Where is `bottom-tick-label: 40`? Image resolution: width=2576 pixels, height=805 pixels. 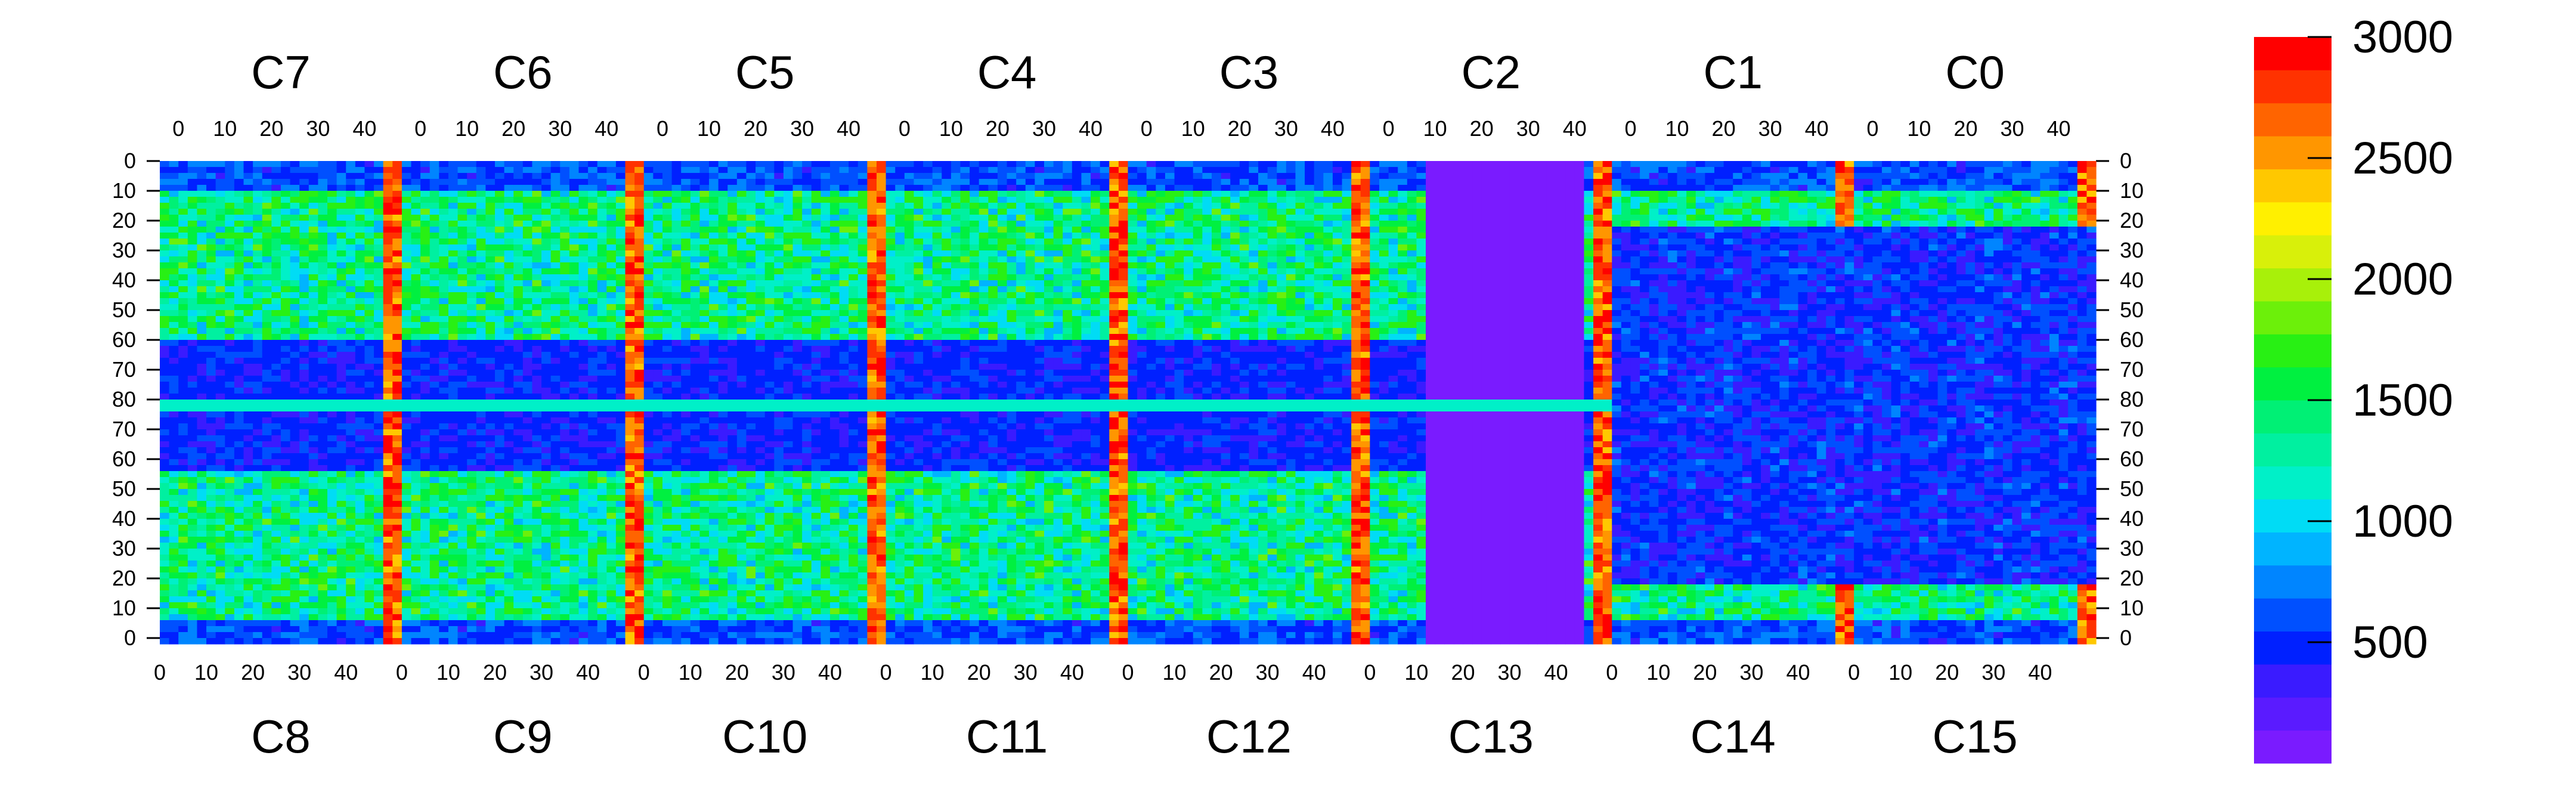
bottom-tick-label: 40 is located at coordinates (830, 672).